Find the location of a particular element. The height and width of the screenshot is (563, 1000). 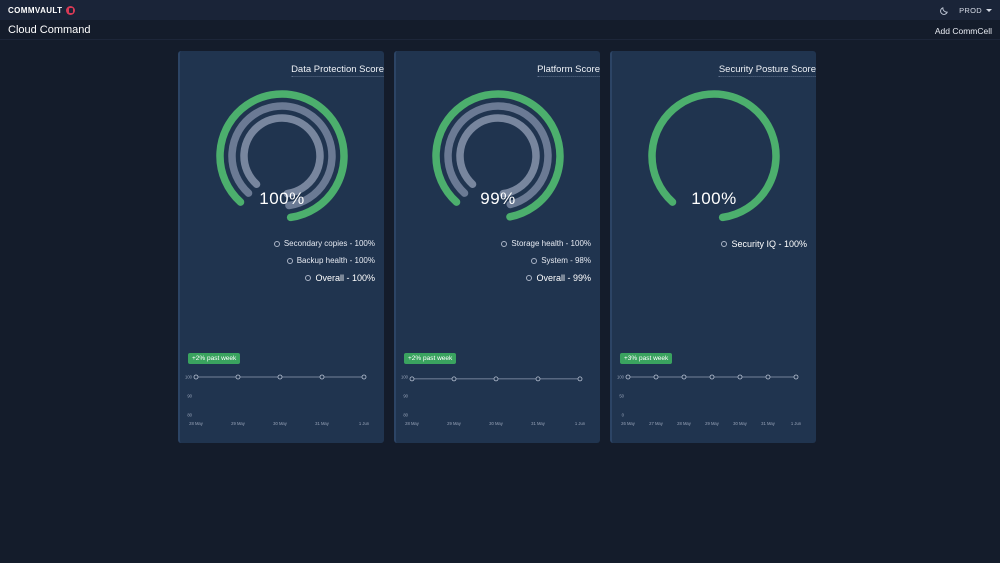

legend-label: Secondary copies - 100% is located at coordinates (329, 243).